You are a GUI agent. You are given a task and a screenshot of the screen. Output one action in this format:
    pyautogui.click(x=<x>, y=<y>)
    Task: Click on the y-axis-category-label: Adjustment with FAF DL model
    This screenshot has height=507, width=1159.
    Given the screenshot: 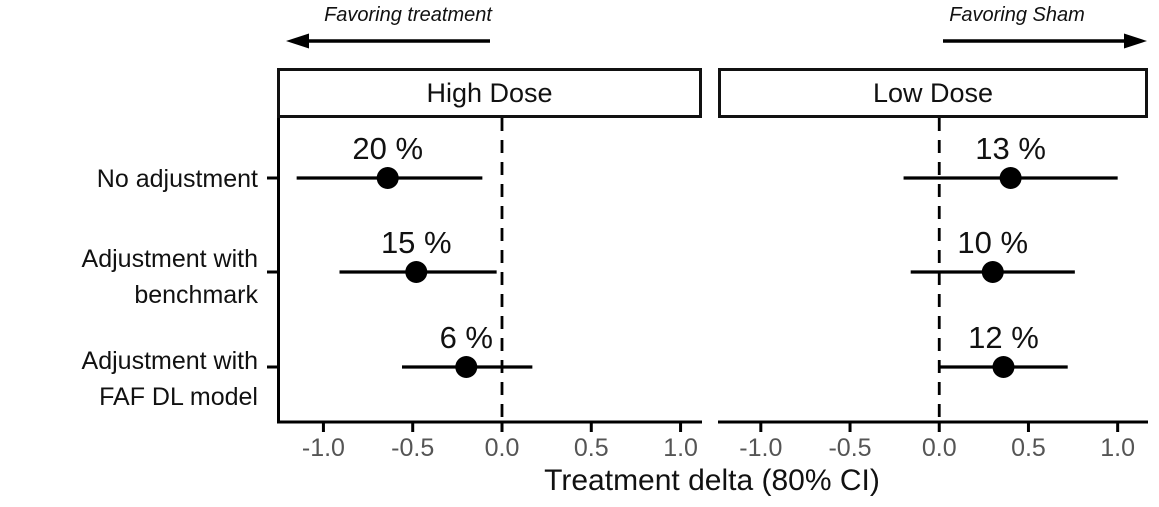 What is the action you would take?
    pyautogui.click(x=169, y=379)
    